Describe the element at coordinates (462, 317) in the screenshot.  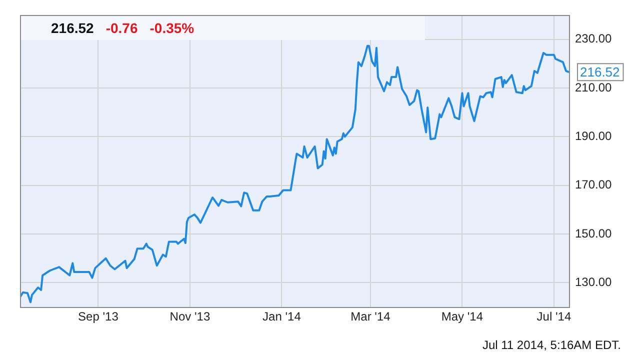
I see `x-tick-label: May '14` at that location.